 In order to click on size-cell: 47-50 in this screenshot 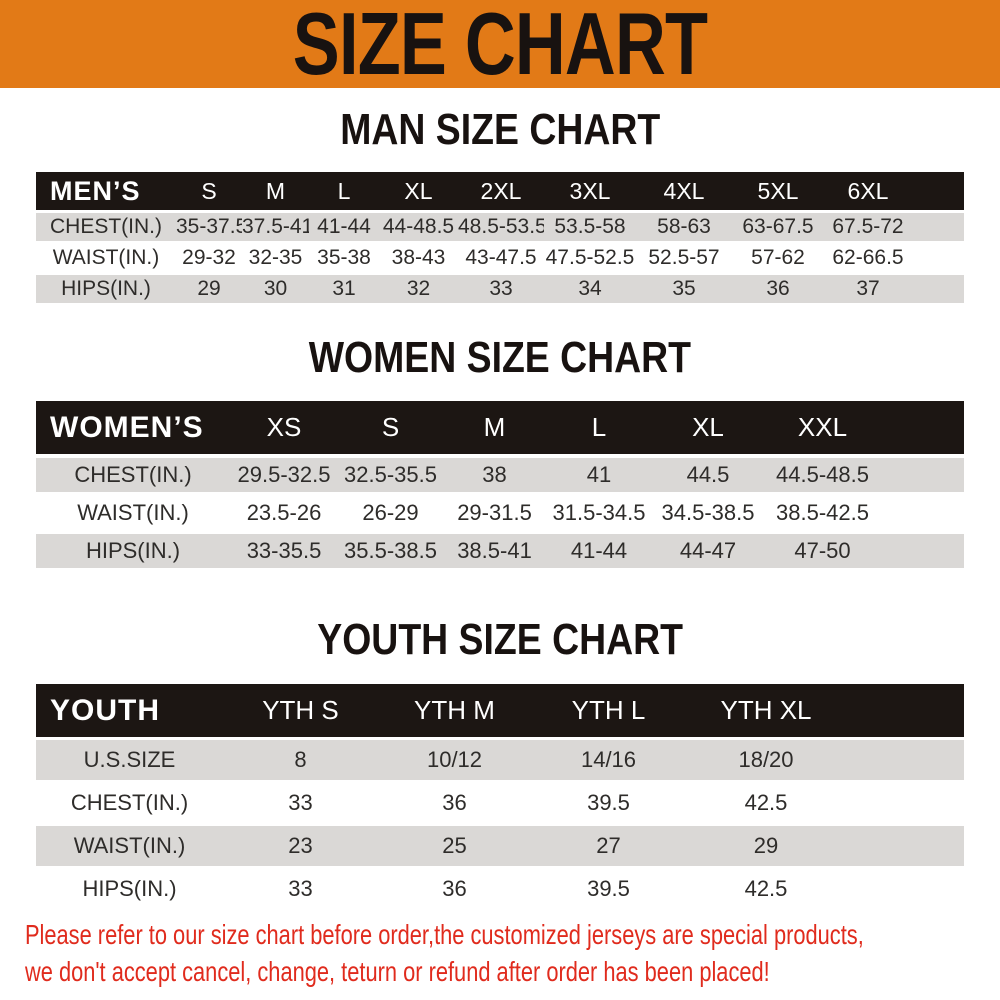, I will do `click(822, 551)`.